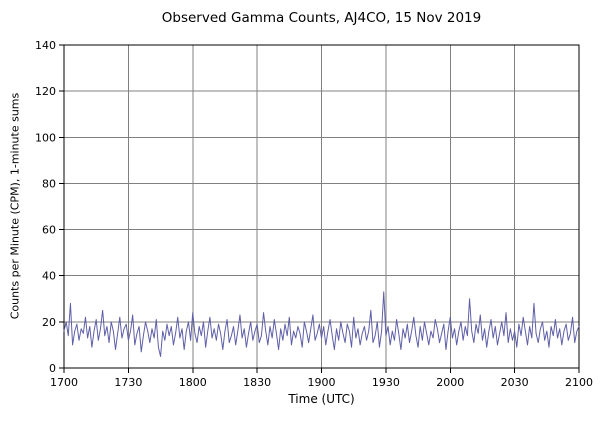 The height and width of the screenshot is (428, 600). I want to click on svg-text: 1730, so click(128, 382).